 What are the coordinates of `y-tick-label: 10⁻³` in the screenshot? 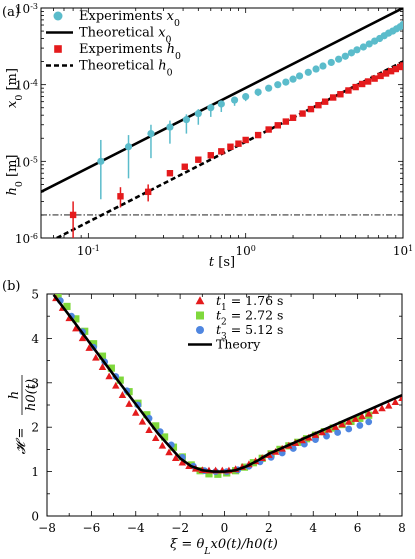 It's located at (26, 9).